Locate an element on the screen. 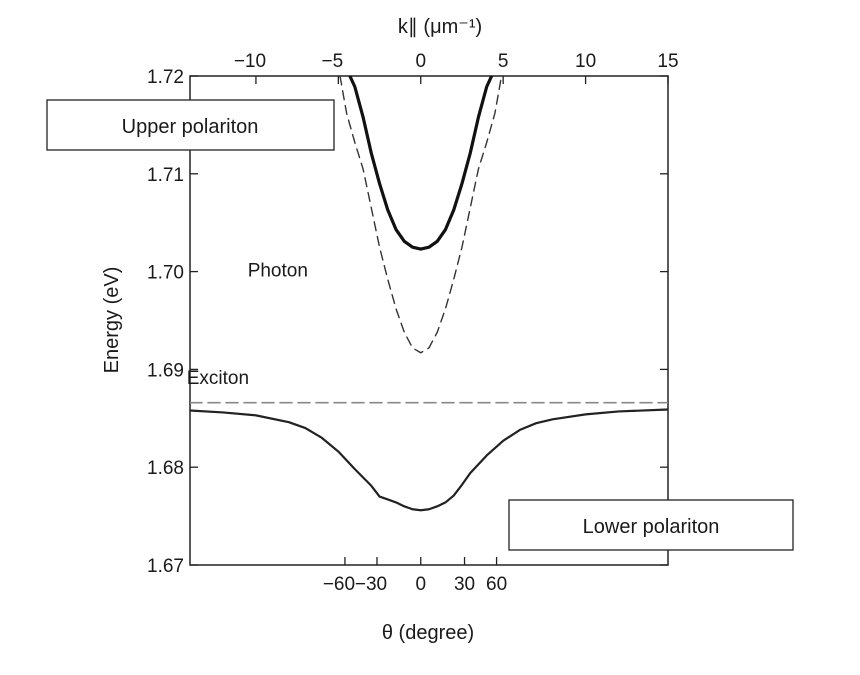 This screenshot has width=860, height=675. y-tick-label: 1.69 is located at coordinates (165, 370).